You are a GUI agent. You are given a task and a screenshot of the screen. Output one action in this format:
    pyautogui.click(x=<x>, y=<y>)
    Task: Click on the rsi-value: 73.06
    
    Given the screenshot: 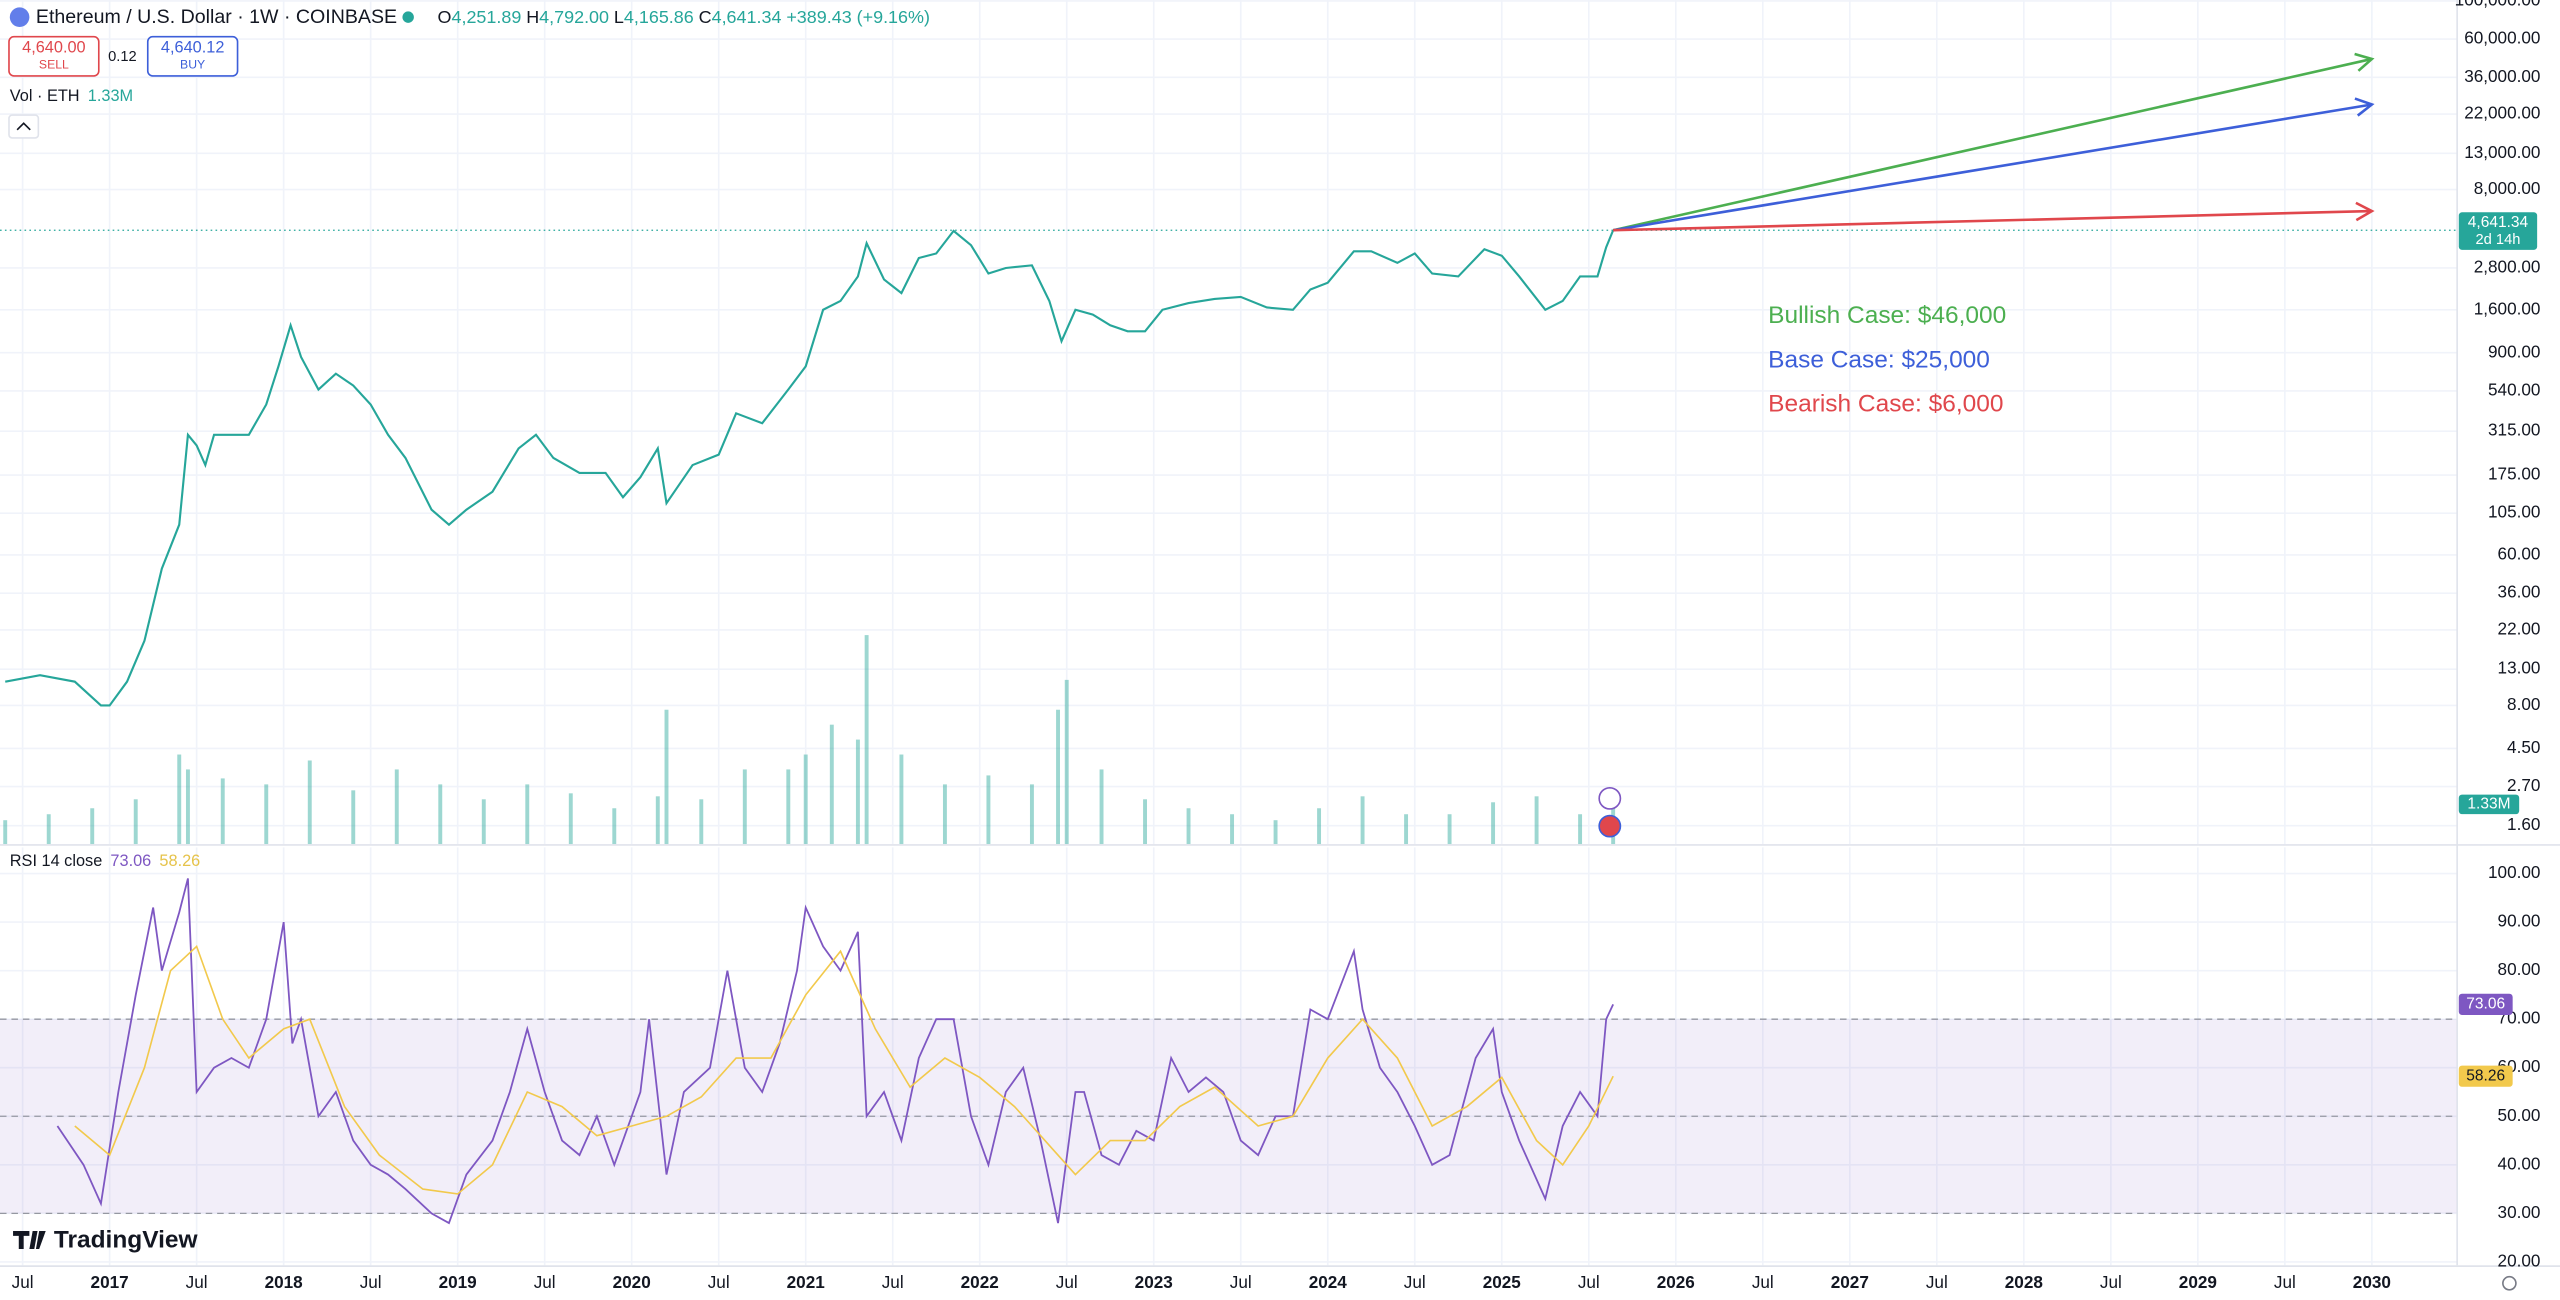 What is the action you would take?
    pyautogui.click(x=130, y=861)
    